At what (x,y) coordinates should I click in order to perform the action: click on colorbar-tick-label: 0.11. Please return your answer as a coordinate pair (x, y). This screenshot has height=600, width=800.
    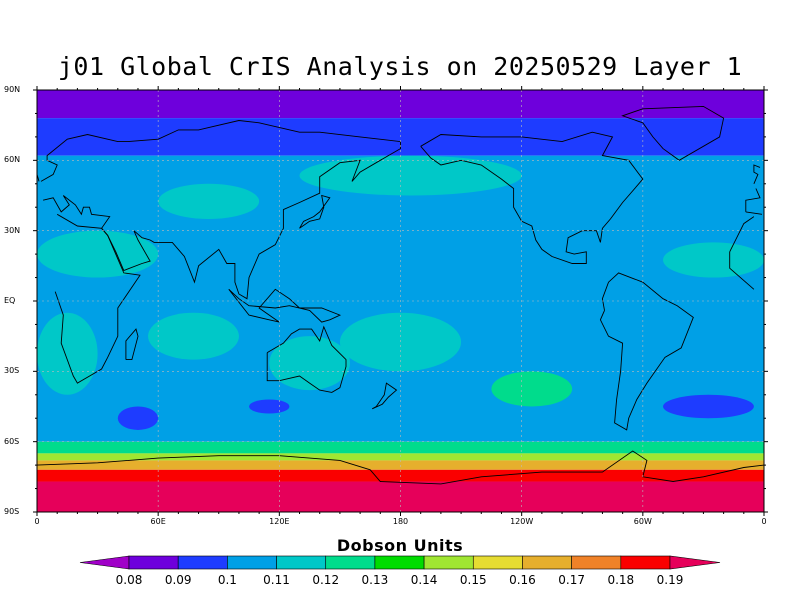
    Looking at the image, I should click on (276, 580).